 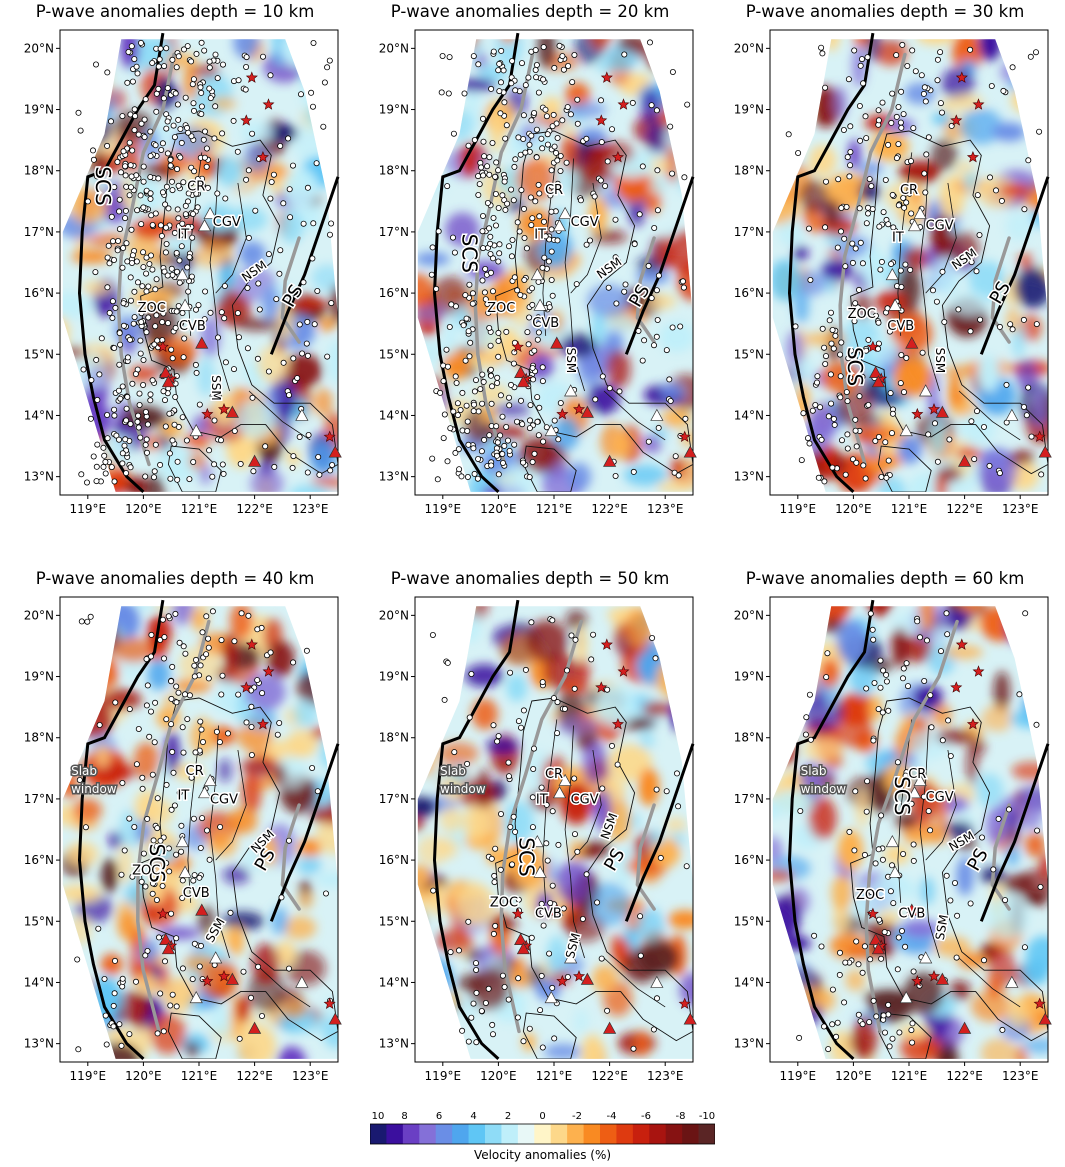 I want to click on feature-label: SSM, so click(x=571, y=361).